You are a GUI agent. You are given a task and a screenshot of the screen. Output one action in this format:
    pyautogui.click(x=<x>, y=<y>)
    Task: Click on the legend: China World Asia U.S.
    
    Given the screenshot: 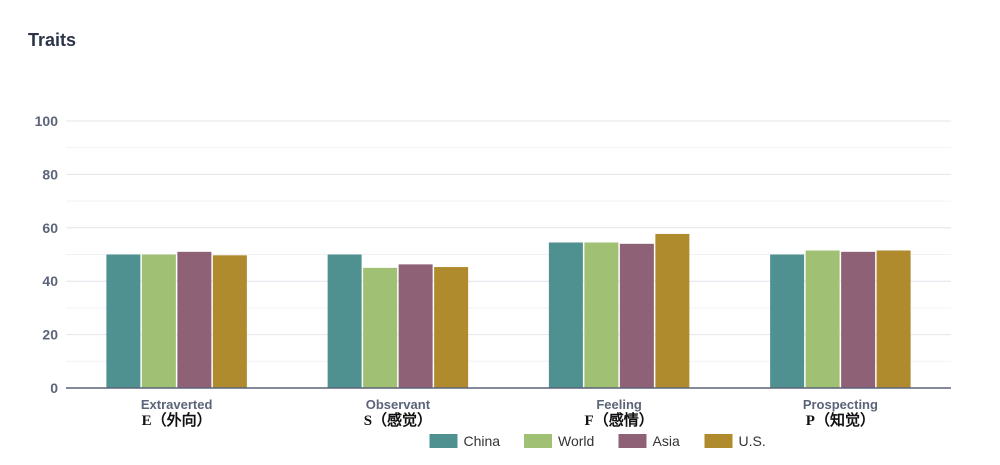 What is the action you would take?
    pyautogui.click(x=597, y=441)
    